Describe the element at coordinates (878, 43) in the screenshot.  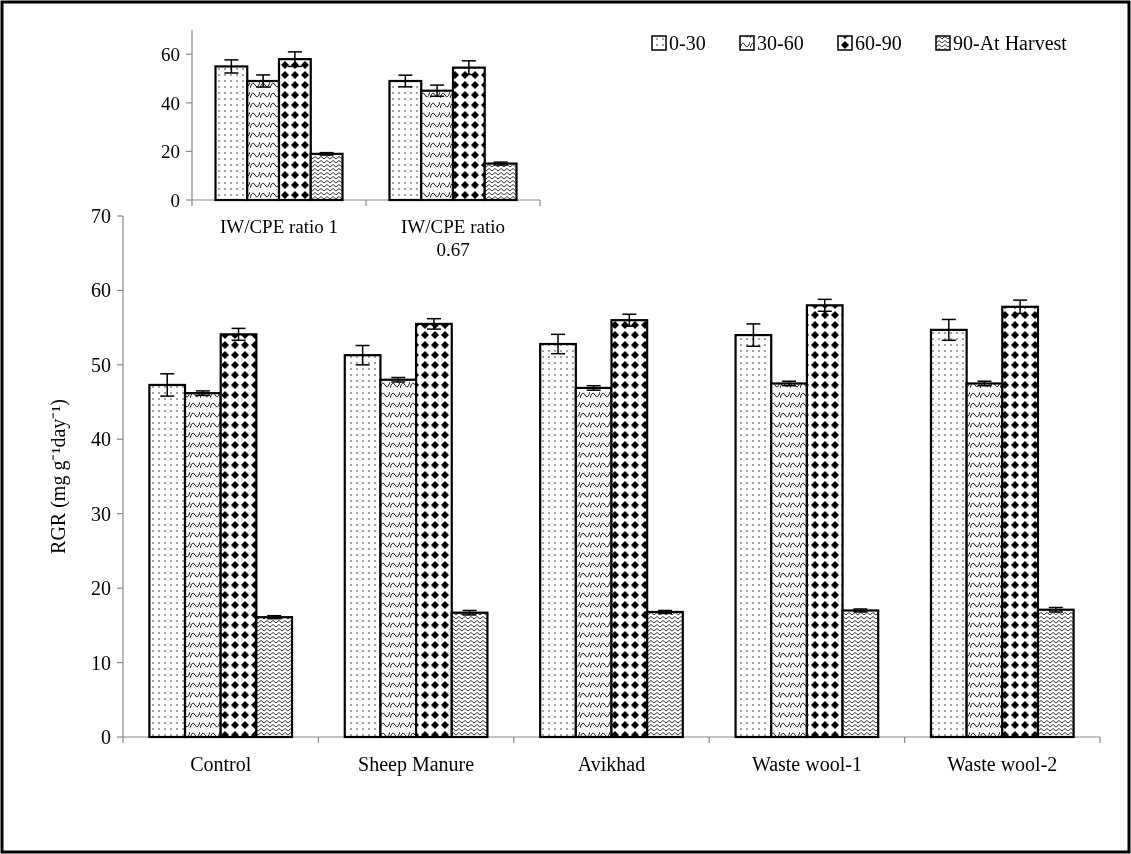
I see `legend-label: 60-90` at that location.